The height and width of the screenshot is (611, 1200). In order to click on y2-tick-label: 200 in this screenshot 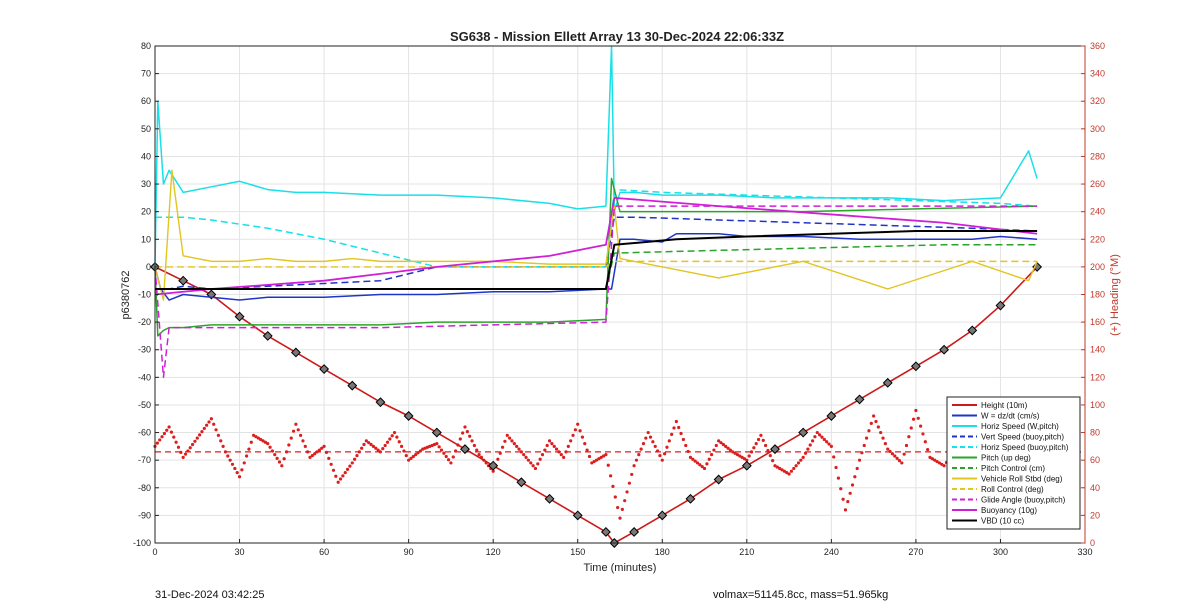, I will do `click(1097, 267)`.